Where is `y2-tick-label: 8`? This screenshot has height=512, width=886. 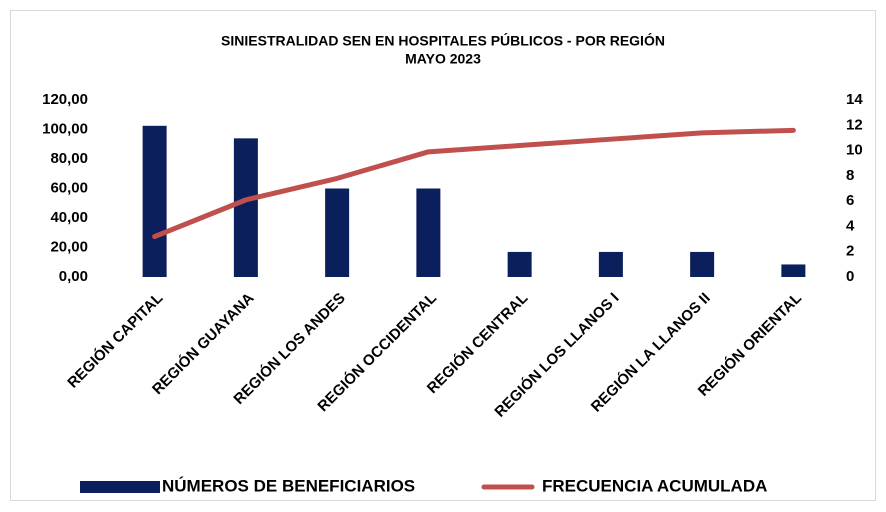 y2-tick-label: 8 is located at coordinates (850, 175).